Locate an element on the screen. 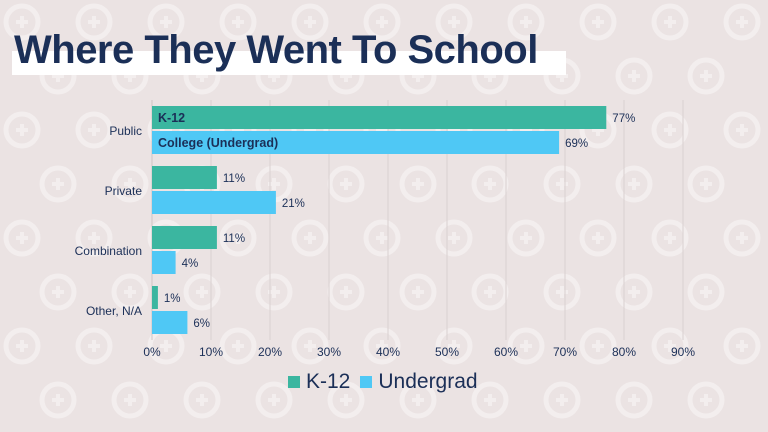 This screenshot has height=432, width=768. x-tick-label: 10% is located at coordinates (211, 352).